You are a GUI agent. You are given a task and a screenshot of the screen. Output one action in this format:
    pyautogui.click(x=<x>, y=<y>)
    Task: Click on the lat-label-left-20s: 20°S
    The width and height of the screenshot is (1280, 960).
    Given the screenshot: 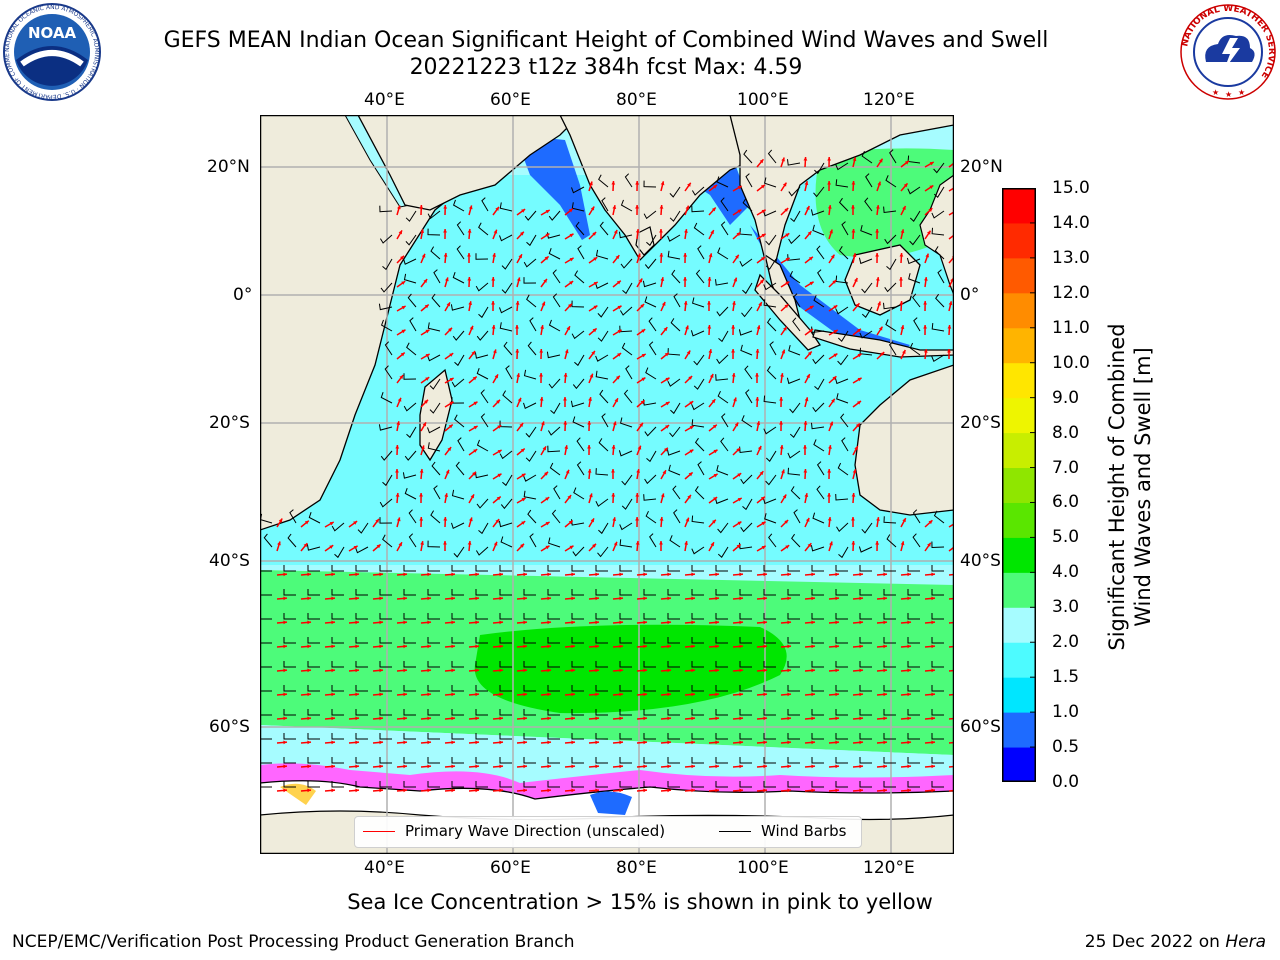 What is the action you would take?
    pyautogui.click(x=229, y=423)
    